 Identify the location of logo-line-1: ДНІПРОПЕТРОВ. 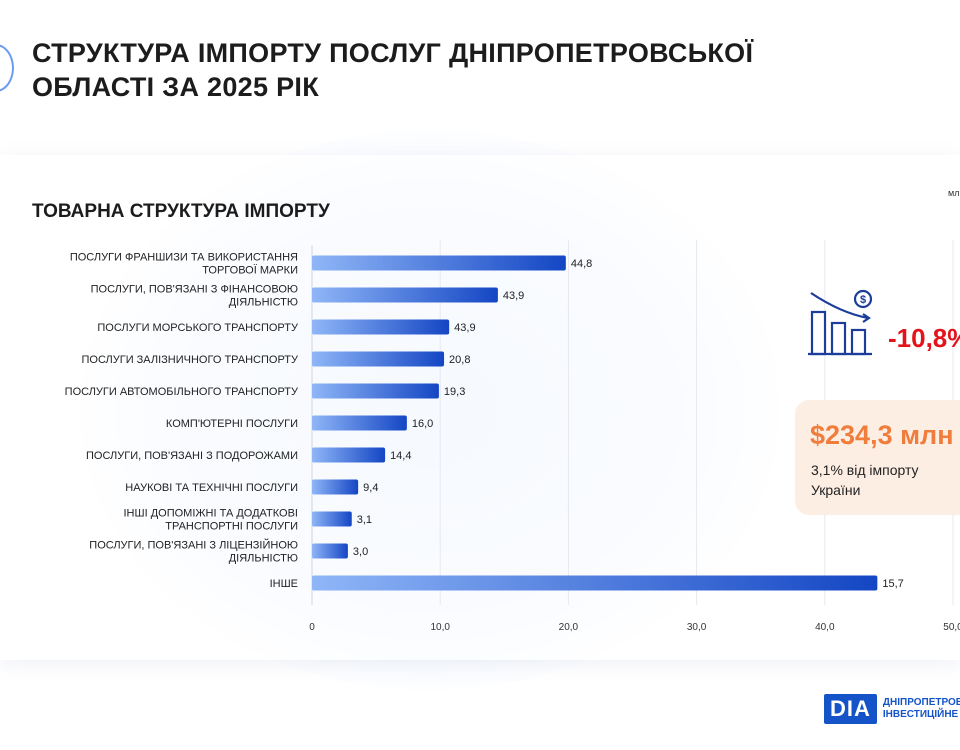
(921, 702).